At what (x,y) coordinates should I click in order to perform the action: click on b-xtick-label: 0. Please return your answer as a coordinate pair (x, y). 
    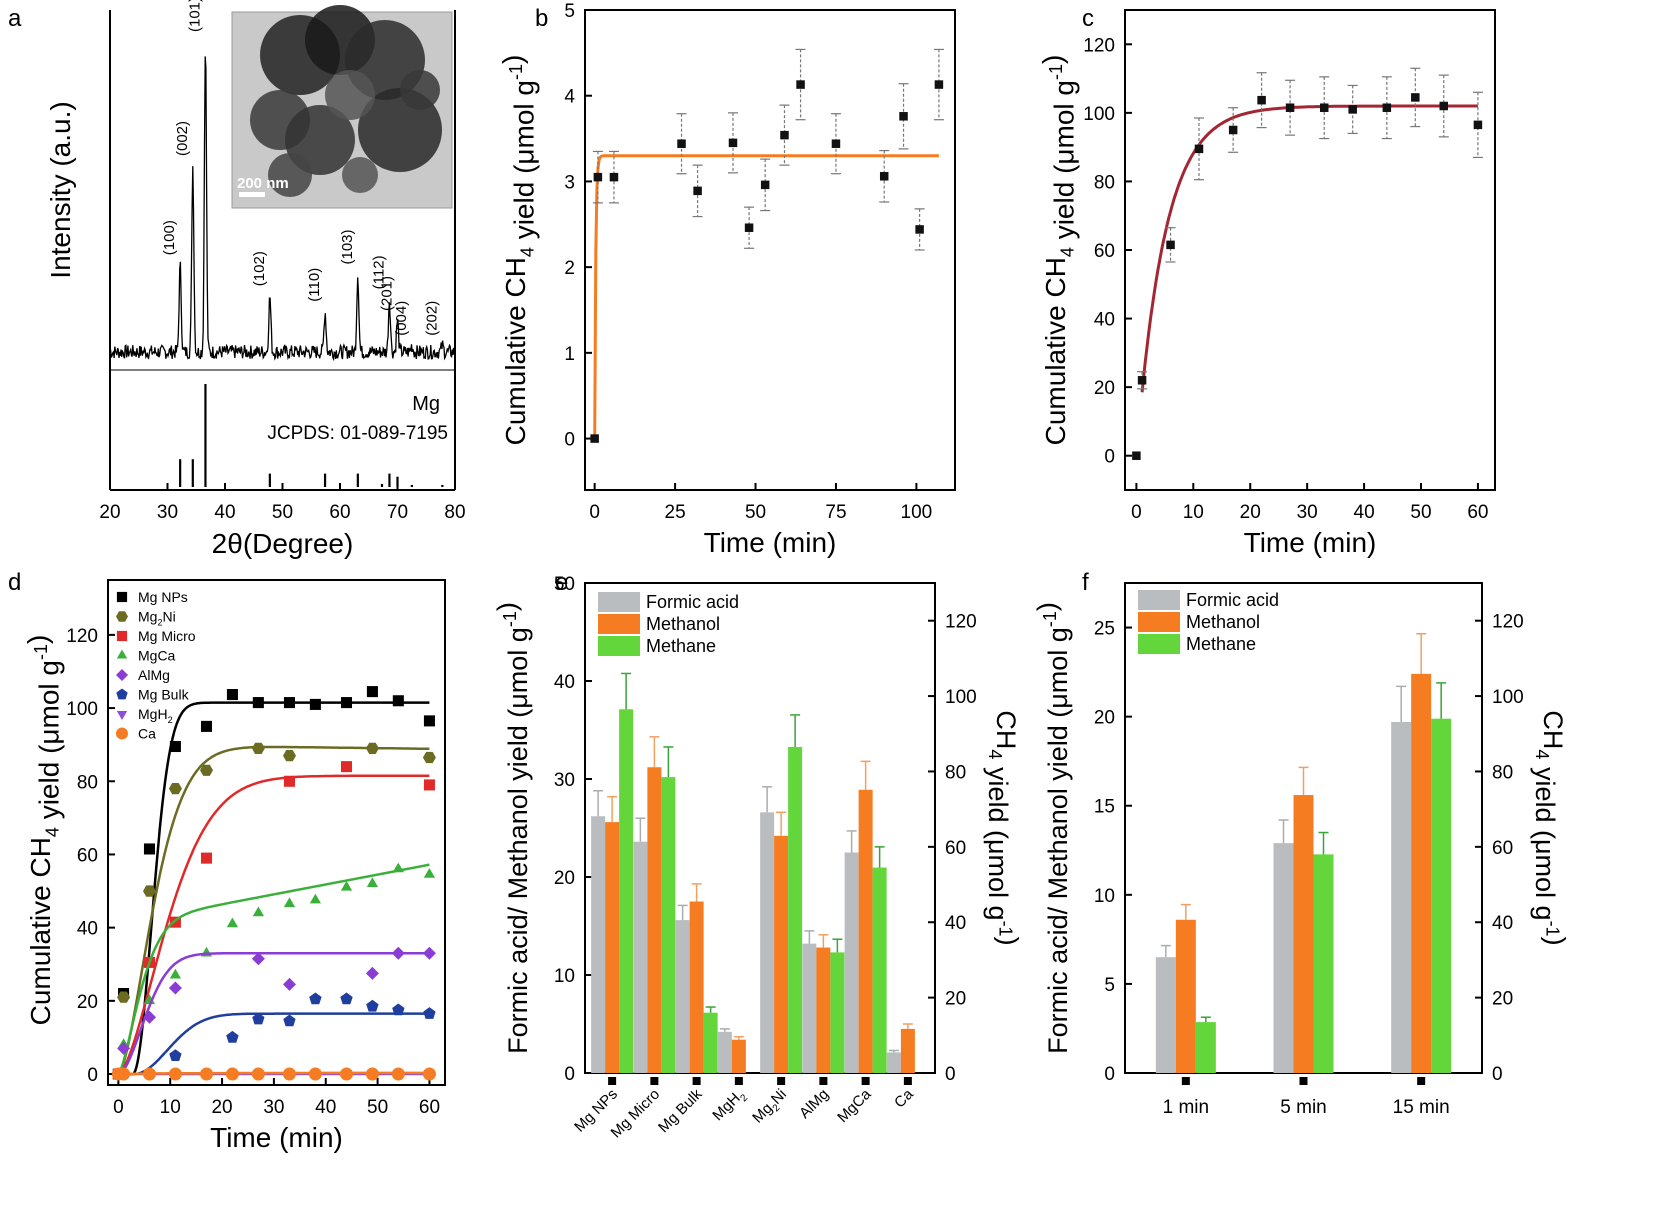
    Looking at the image, I should click on (594, 512).